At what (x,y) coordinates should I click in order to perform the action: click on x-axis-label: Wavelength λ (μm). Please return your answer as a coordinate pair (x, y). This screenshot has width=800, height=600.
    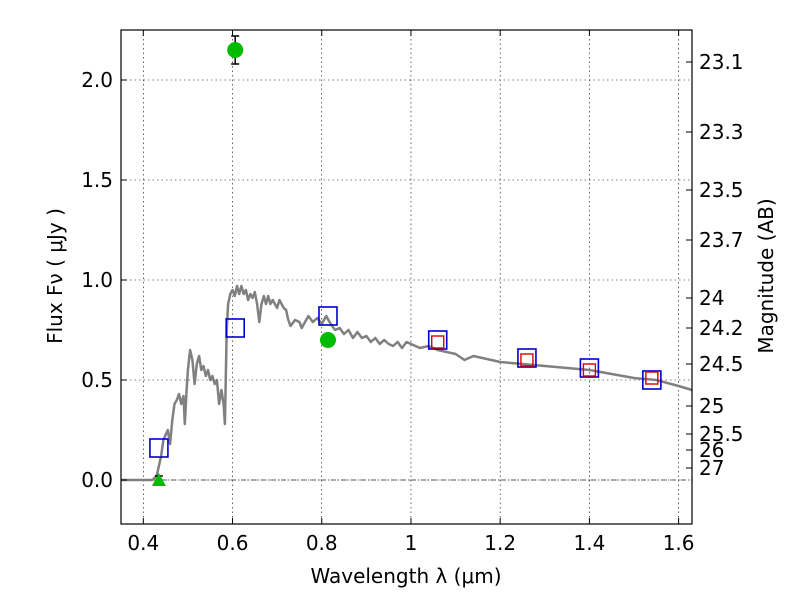
    Looking at the image, I should click on (405, 576).